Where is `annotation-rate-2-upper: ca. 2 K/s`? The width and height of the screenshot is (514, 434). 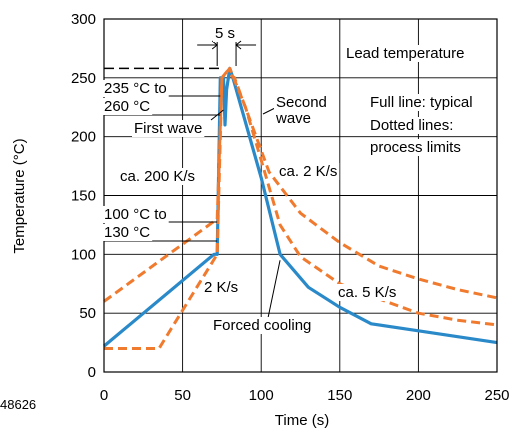
annotation-rate-2-upper: ca. 2 K/s is located at coordinates (308, 171).